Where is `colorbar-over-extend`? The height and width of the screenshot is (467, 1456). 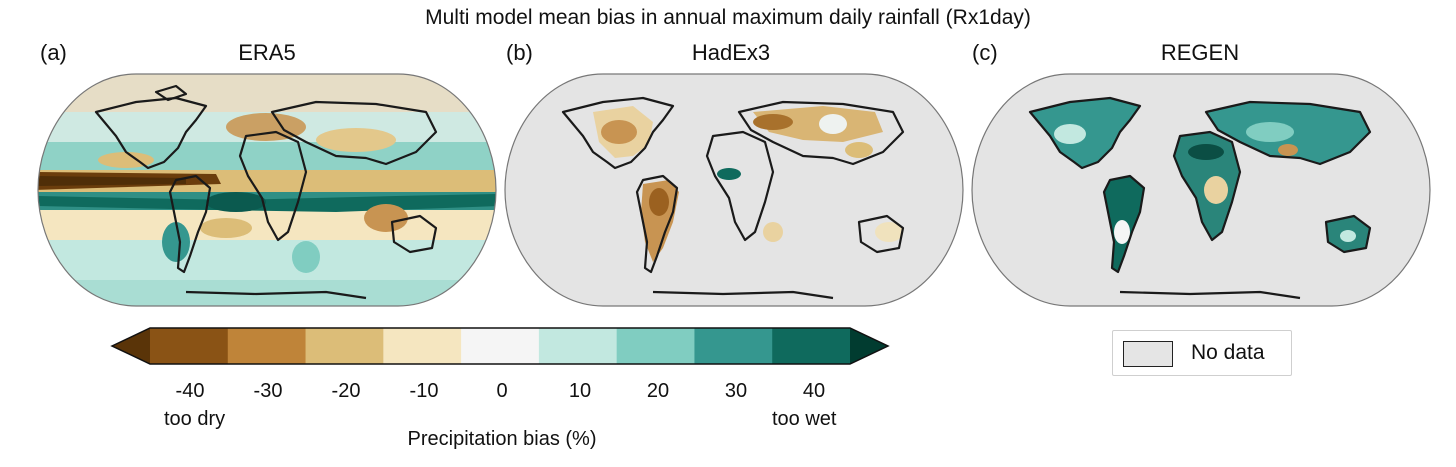
colorbar-over-extend is located at coordinates (869, 346).